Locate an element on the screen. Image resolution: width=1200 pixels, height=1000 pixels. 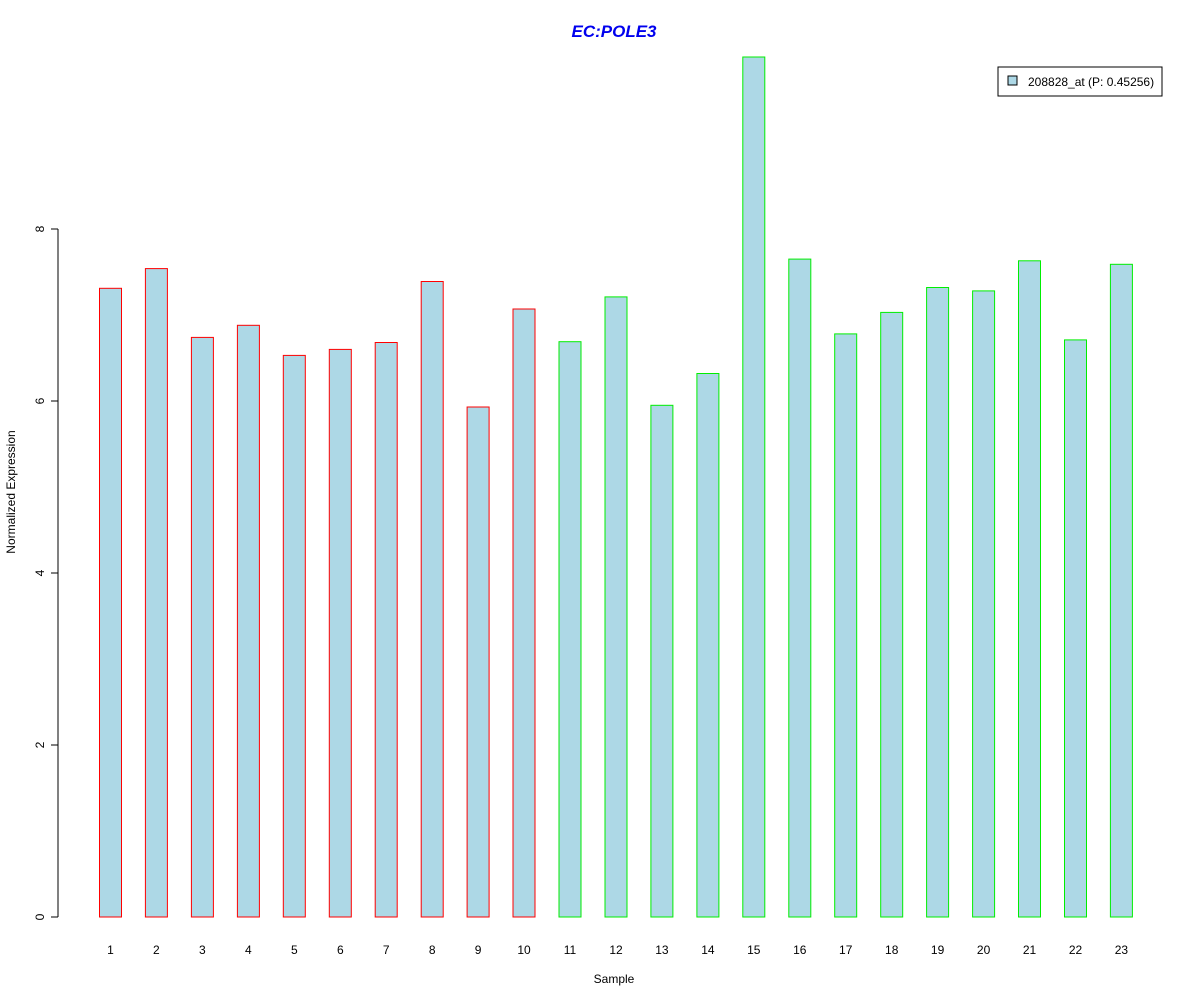
y-axis: 0 2 4 6 8 is located at coordinates (46, 572).